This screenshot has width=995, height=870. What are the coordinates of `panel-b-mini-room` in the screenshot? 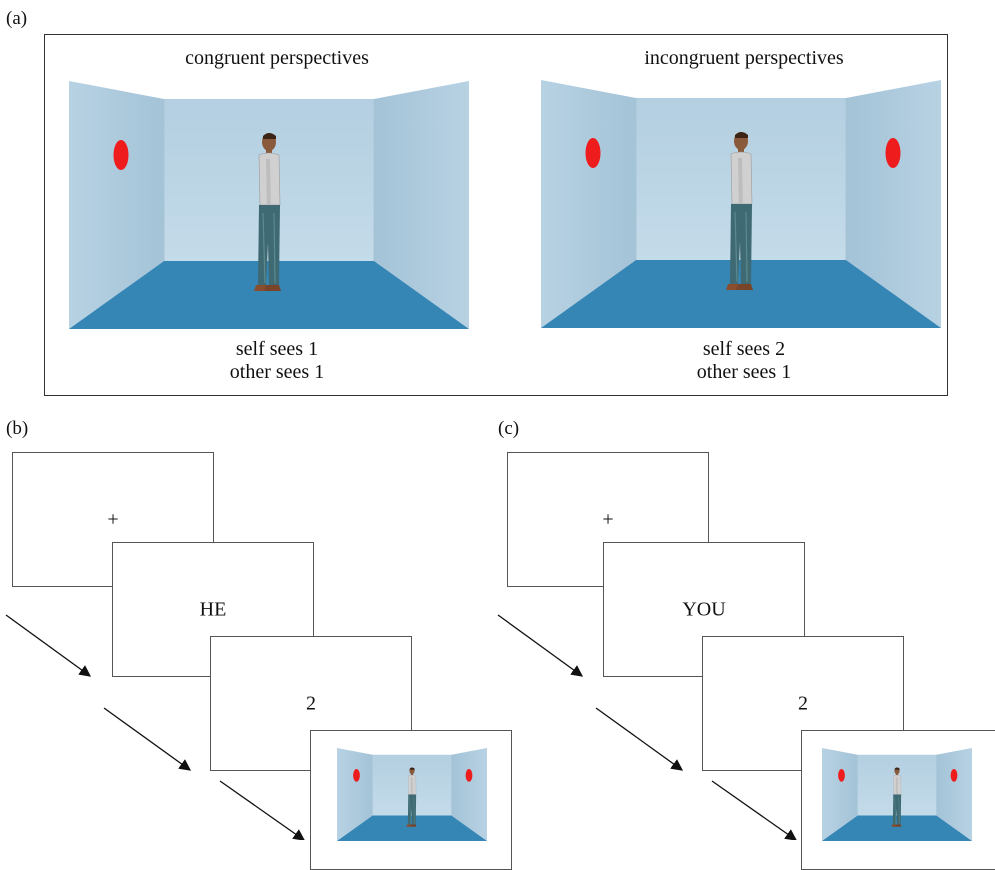 It's located at (412, 794).